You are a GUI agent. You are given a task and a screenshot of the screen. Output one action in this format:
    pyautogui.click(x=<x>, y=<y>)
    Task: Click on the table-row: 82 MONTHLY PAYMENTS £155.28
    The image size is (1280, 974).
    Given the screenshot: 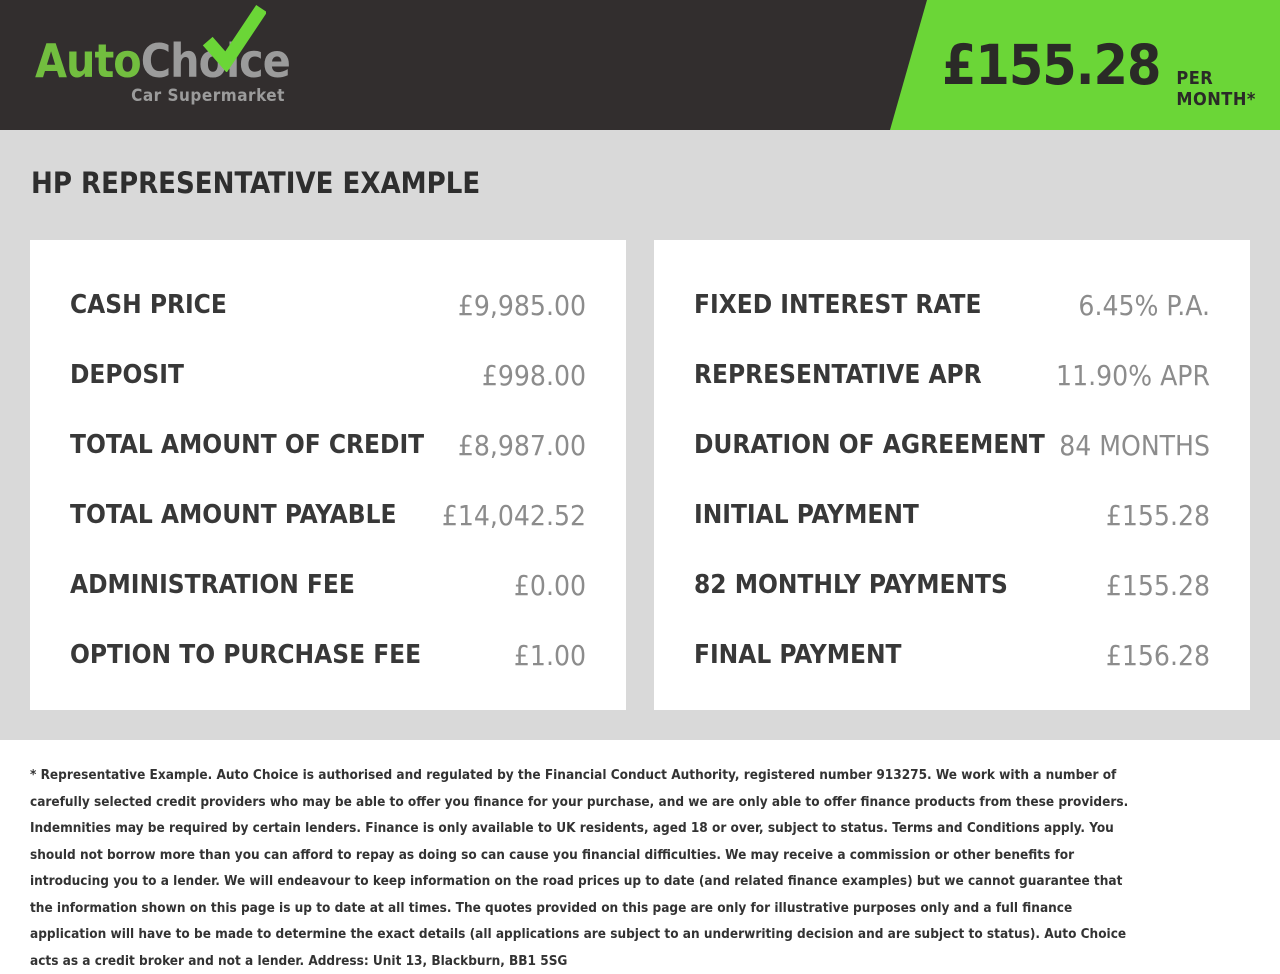 What is the action you would take?
    pyautogui.click(x=952, y=585)
    